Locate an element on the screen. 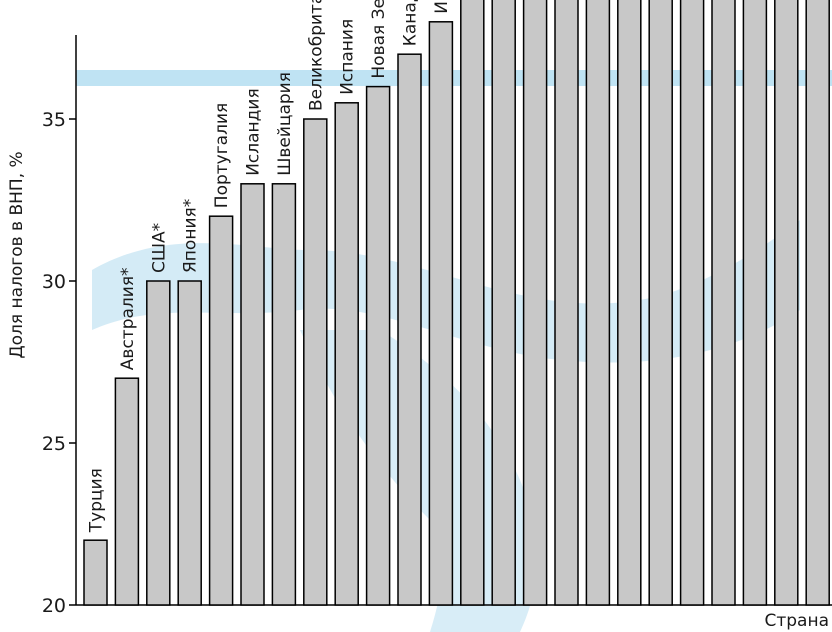 The height and width of the screenshot is (632, 832). bar-category-label: Турция is located at coordinates (97, 500).